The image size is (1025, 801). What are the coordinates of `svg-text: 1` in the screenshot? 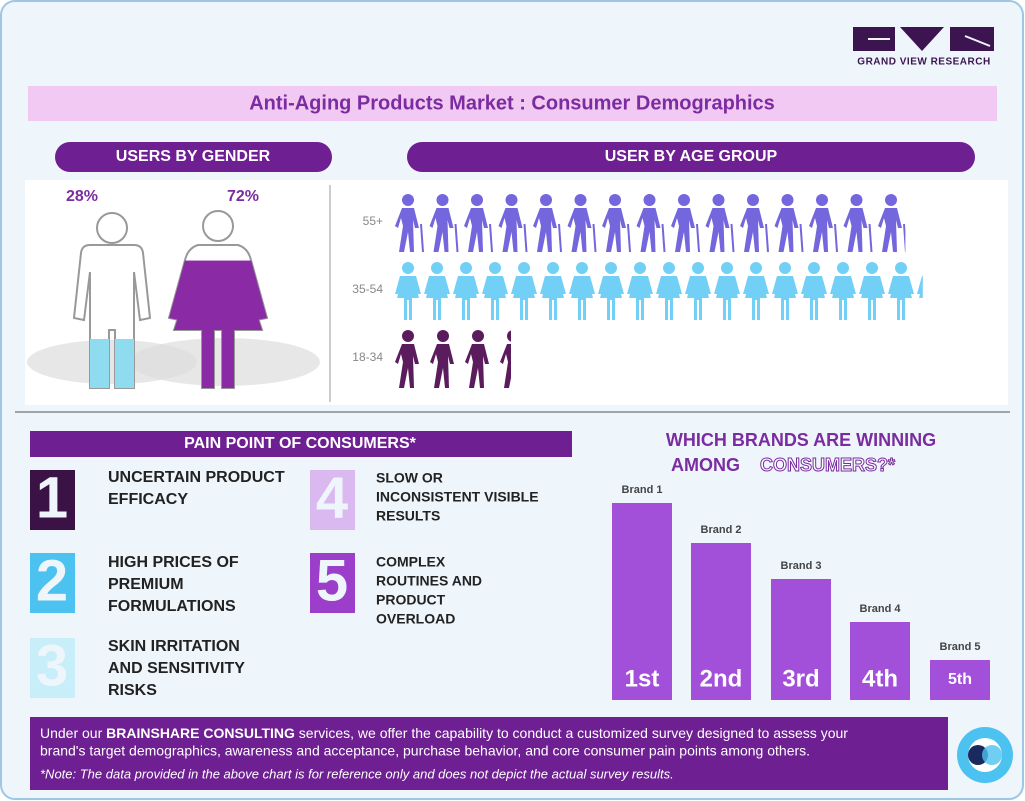 It's located at (52, 497).